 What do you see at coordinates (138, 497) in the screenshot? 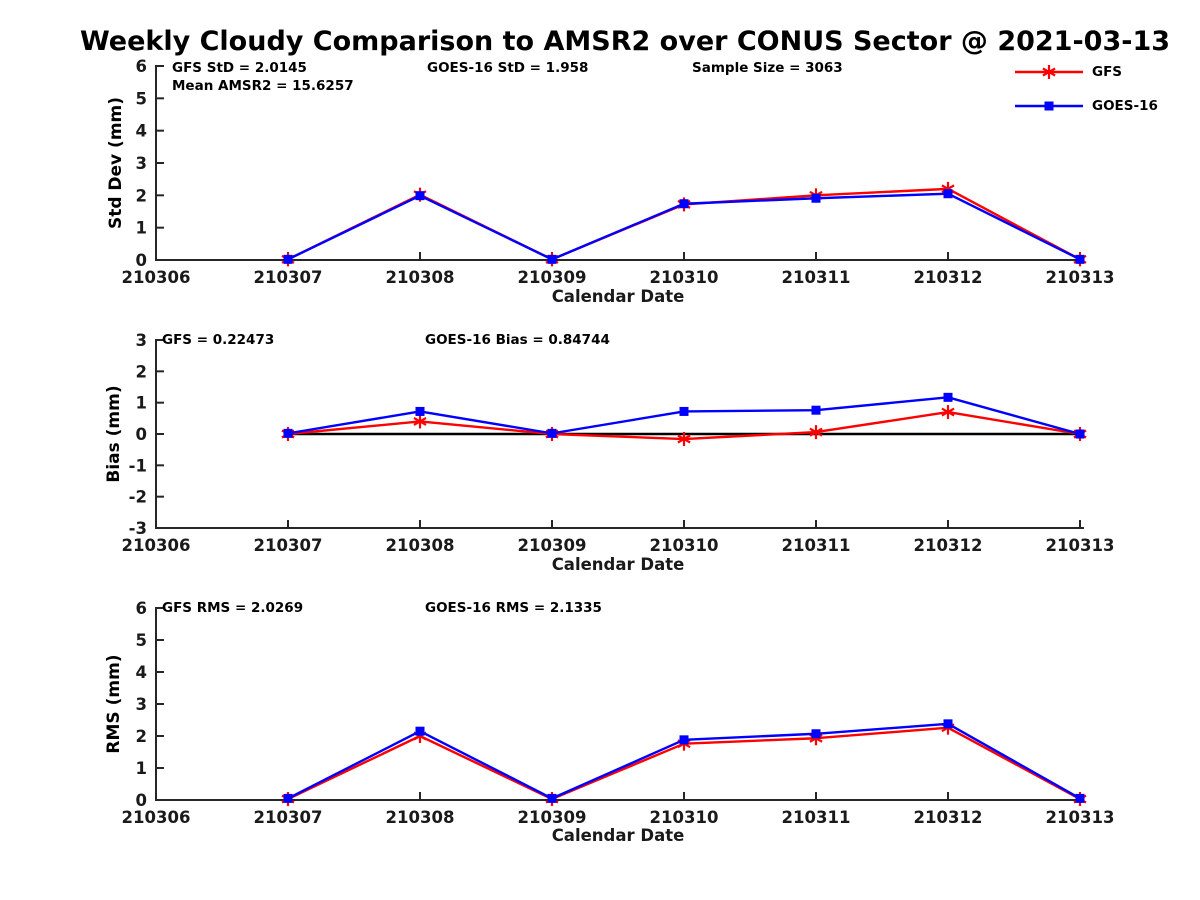
I see `y-tick-label: -2` at bounding box center [138, 497].